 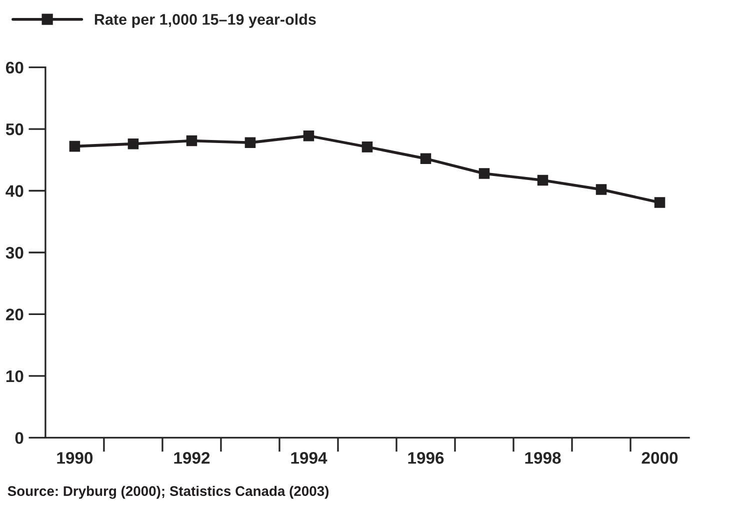 I want to click on x-tick-label: 1990, so click(x=75, y=458).